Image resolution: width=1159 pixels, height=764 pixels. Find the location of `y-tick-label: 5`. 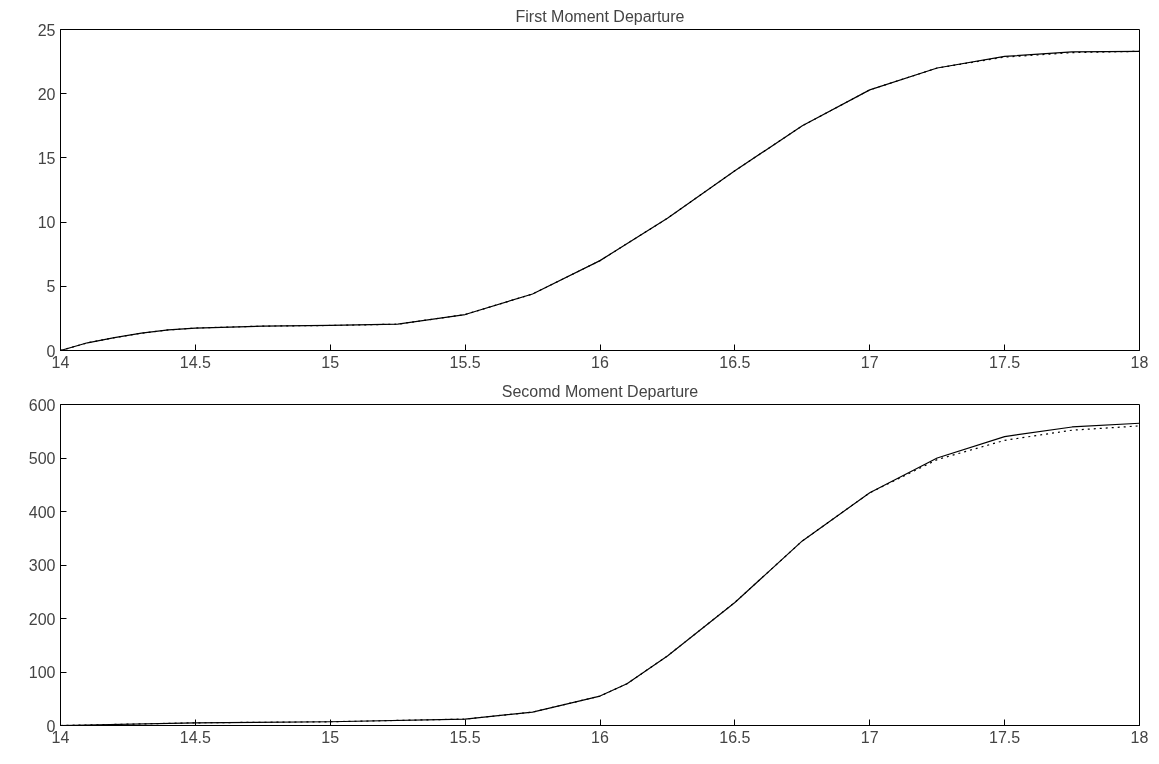

y-tick-label: 5 is located at coordinates (51, 287).